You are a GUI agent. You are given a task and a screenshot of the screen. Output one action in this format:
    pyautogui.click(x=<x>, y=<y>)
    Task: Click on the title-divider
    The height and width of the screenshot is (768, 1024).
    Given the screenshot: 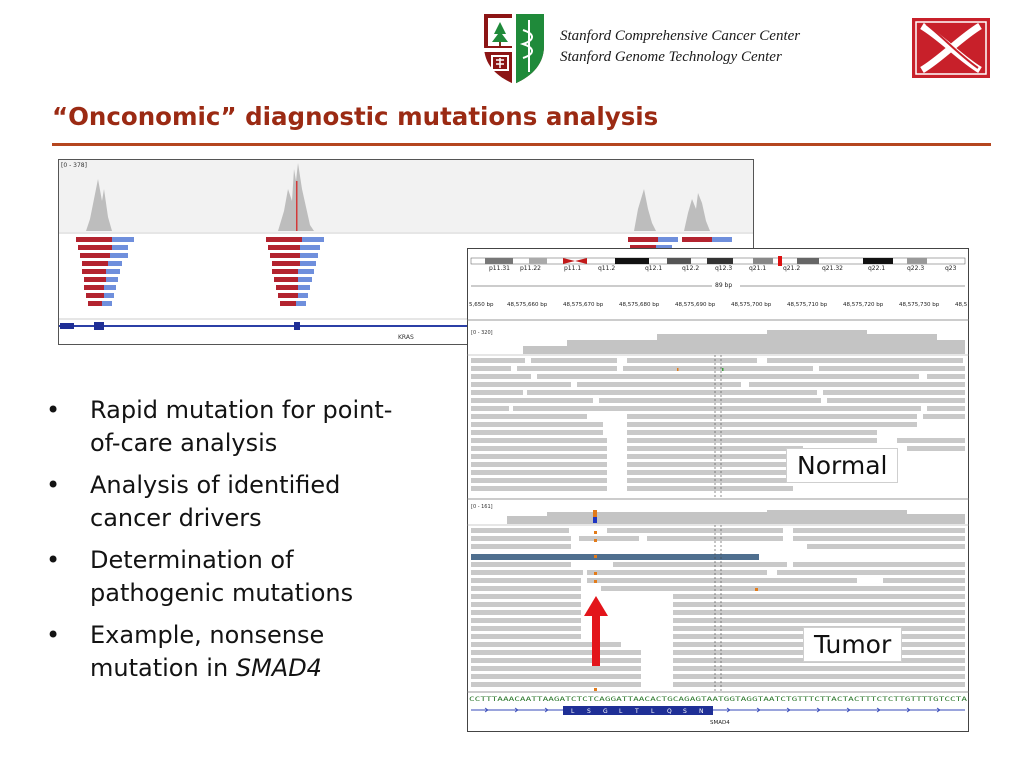 What is the action you would take?
    pyautogui.click(x=521, y=144)
    